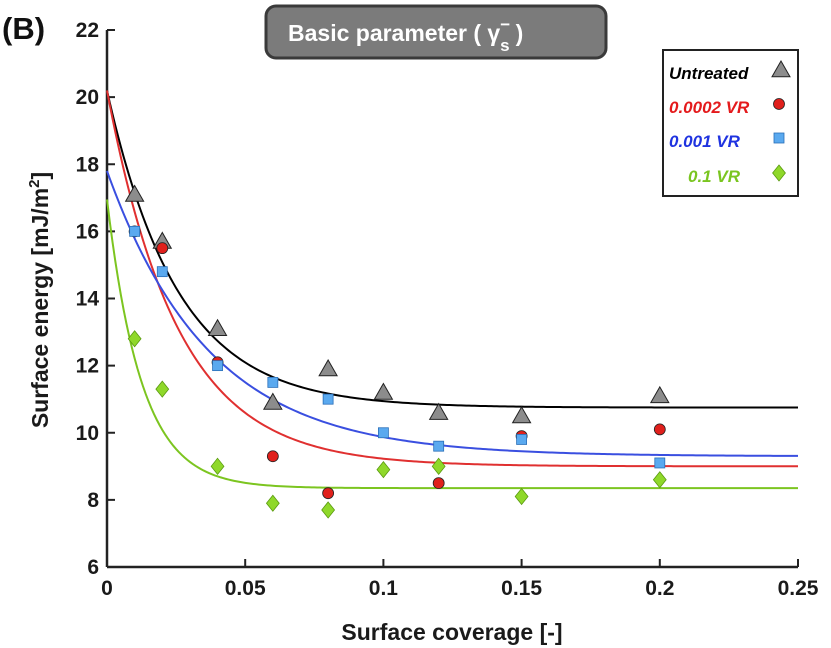 This screenshot has height=648, width=831. Describe the element at coordinates (87, 366) in the screenshot. I see `y-tick-label: 12` at that location.